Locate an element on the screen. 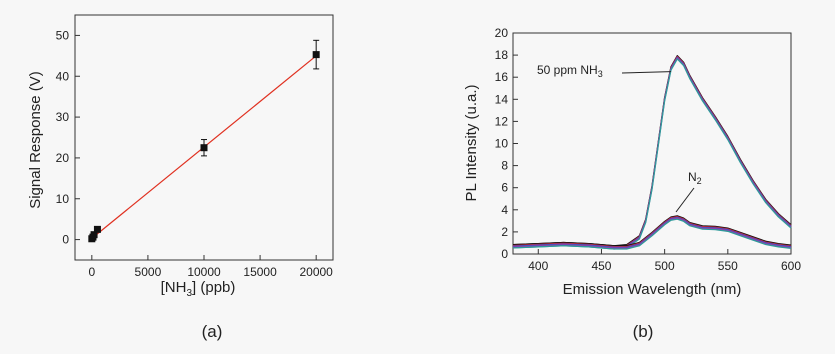  y-tick-label: 8 is located at coordinates (504, 166).